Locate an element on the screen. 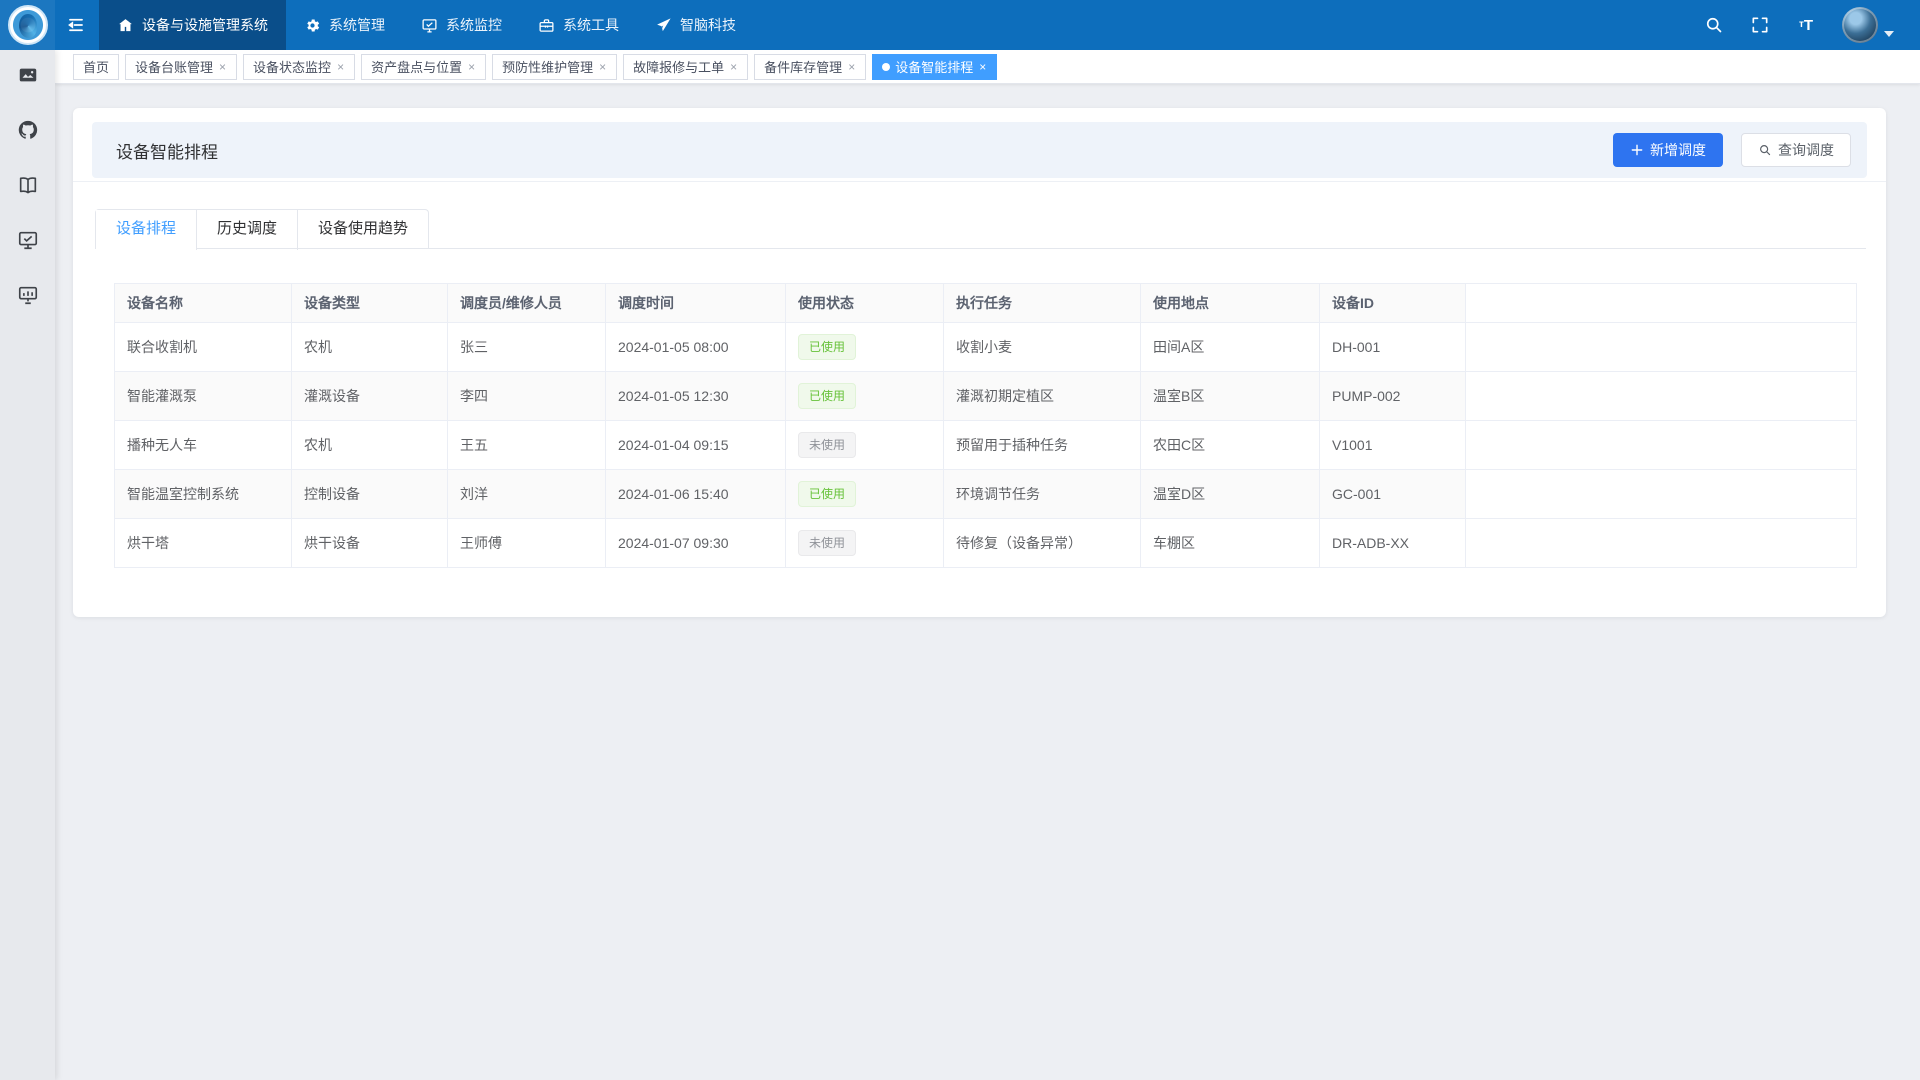 This screenshot has width=1920, height=1080. toolbox-icon is located at coordinates (546, 25).